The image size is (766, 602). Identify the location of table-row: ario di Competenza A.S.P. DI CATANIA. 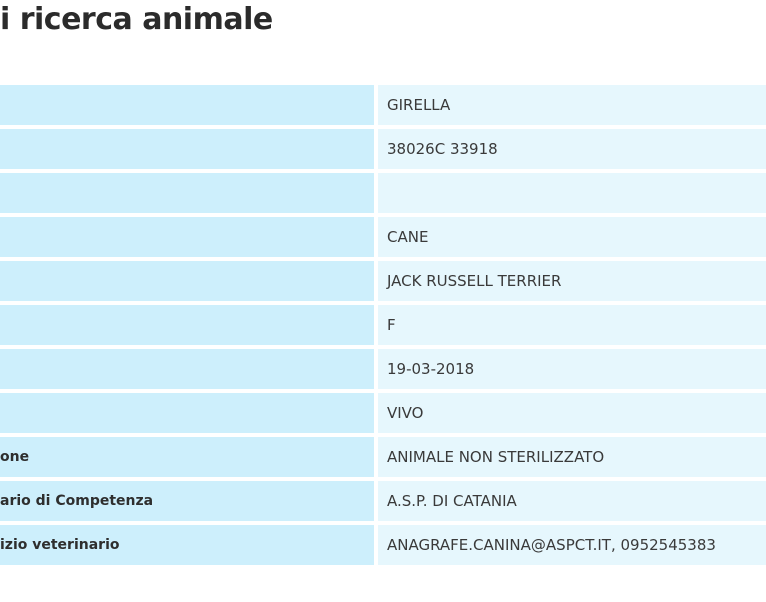
(383, 501).